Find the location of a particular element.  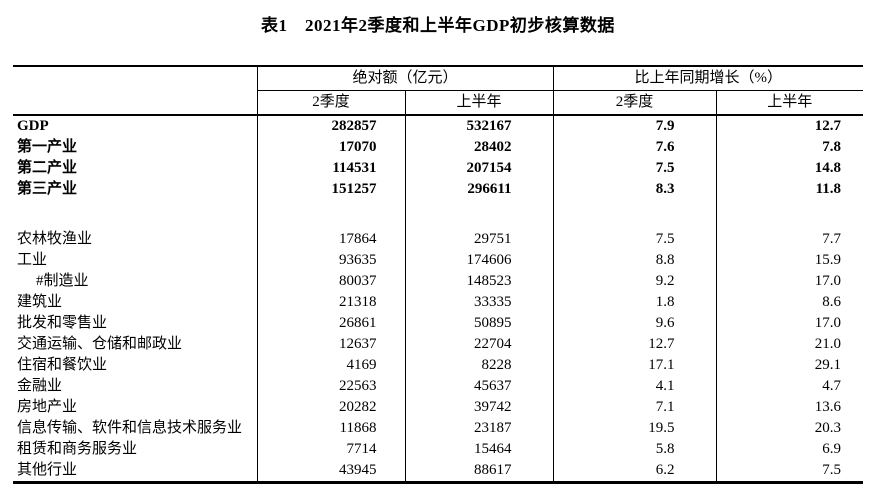

abs-q2-cell: 114531 is located at coordinates (331, 168).